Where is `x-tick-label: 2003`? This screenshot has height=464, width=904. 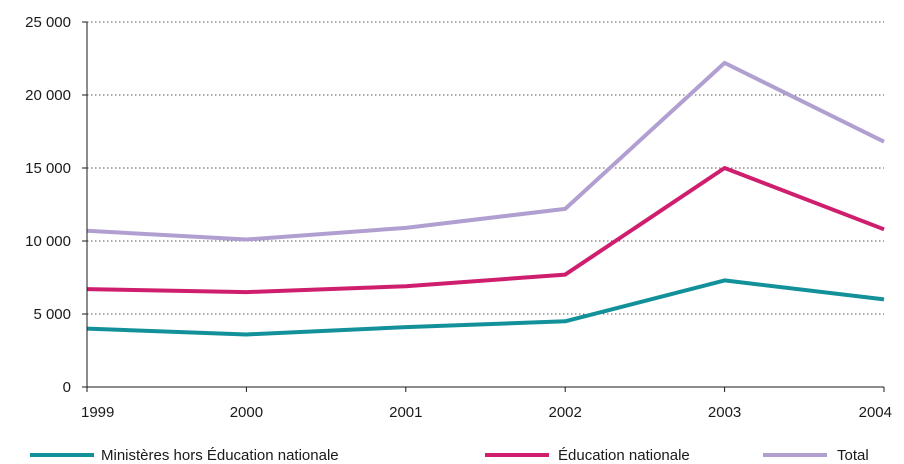 x-tick-label: 2003 is located at coordinates (724, 412).